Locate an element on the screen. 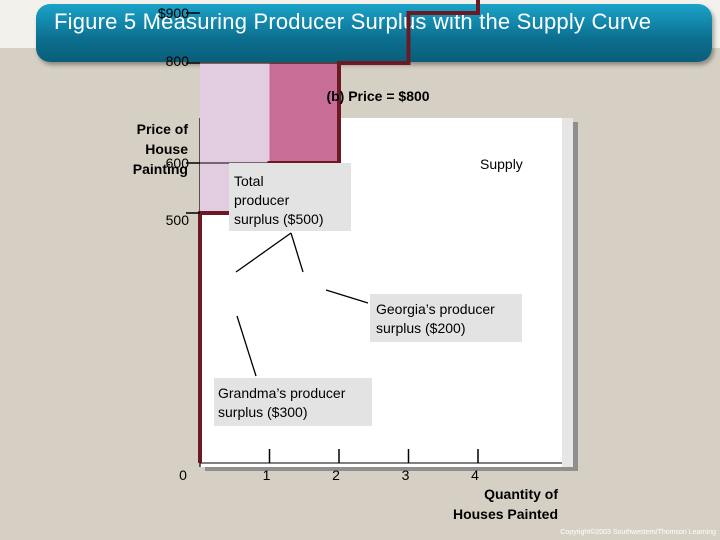 This screenshot has height=540, width=720. y-axis-label-line-3: Painting is located at coordinates (160, 169).